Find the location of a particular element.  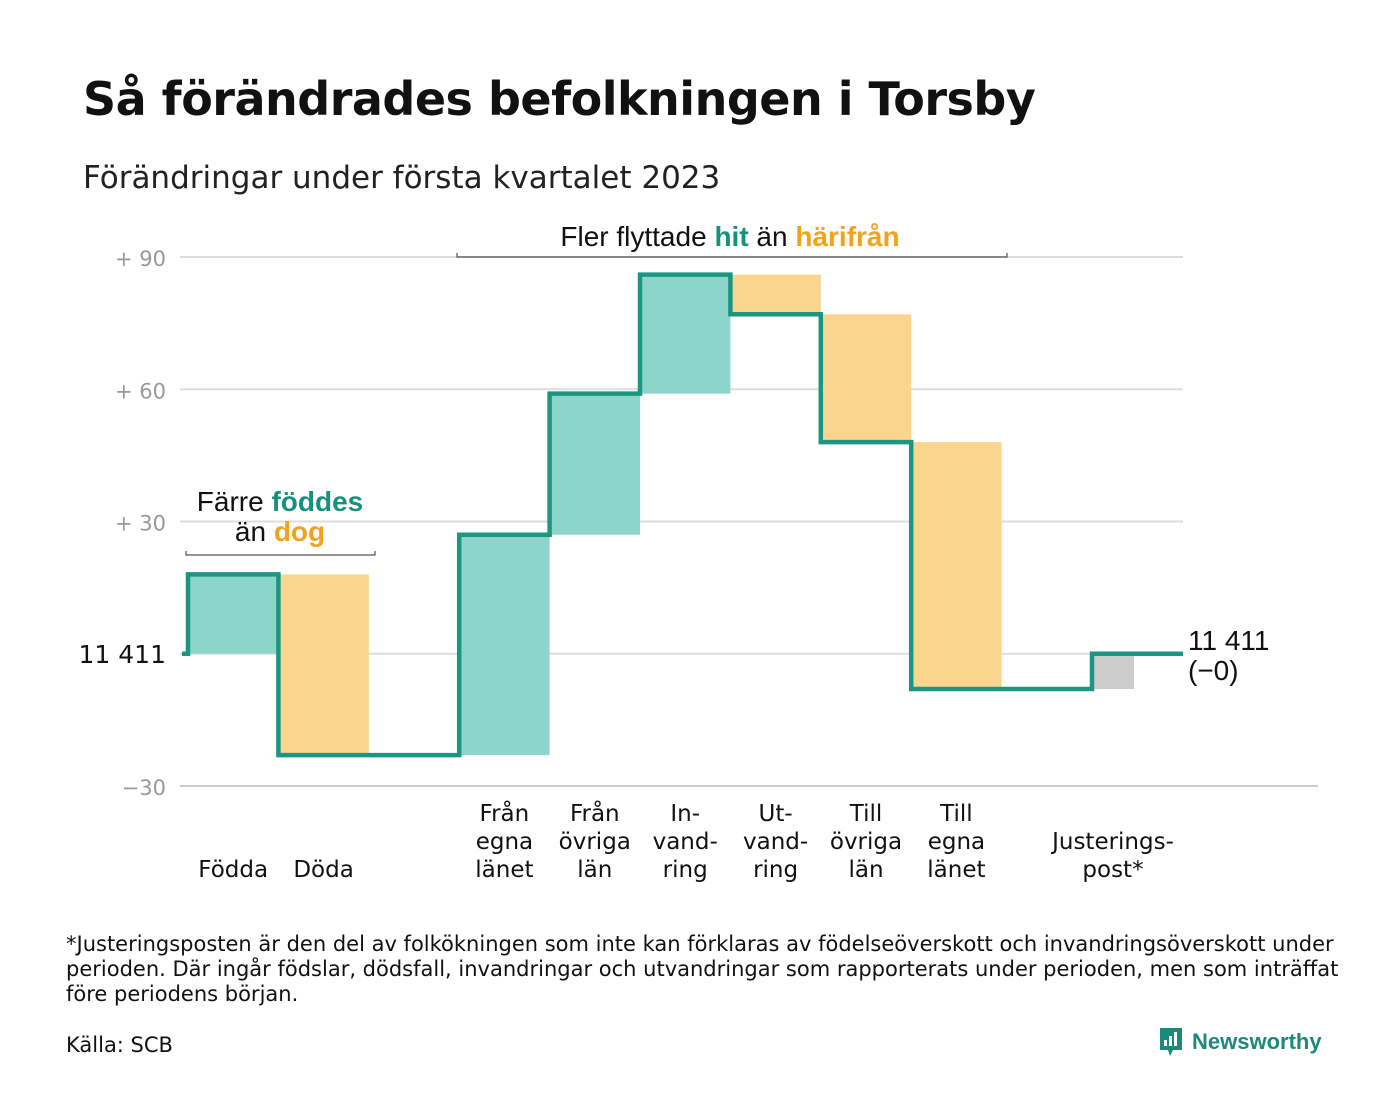

annotation-births-deaths-line1: Färre föddes is located at coordinates (280, 501).